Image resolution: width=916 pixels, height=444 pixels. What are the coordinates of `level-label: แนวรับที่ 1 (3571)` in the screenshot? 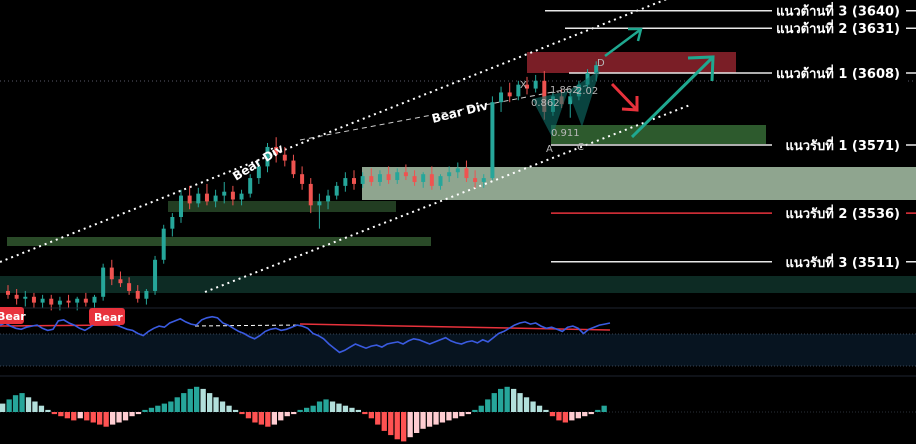 It's located at (842, 145).